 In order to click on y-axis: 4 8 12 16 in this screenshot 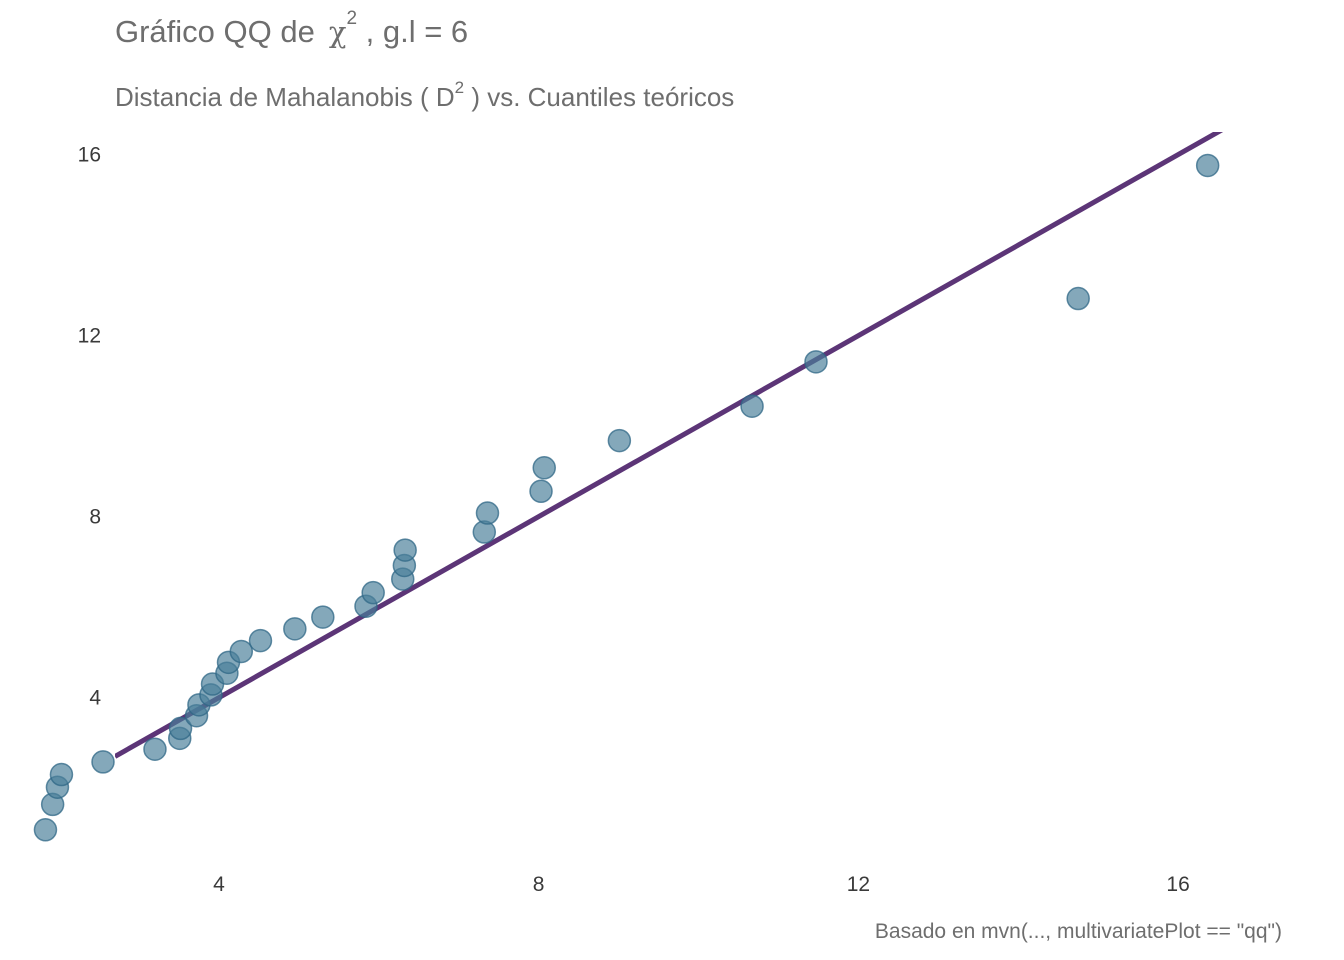, I will do `click(90, 427)`.